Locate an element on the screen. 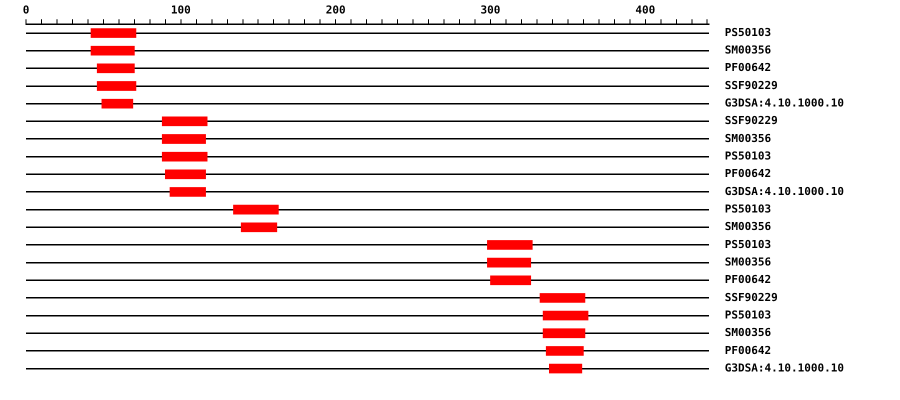 The height and width of the screenshot is (400, 900). x-tick-label: 0 is located at coordinates (26, 9).